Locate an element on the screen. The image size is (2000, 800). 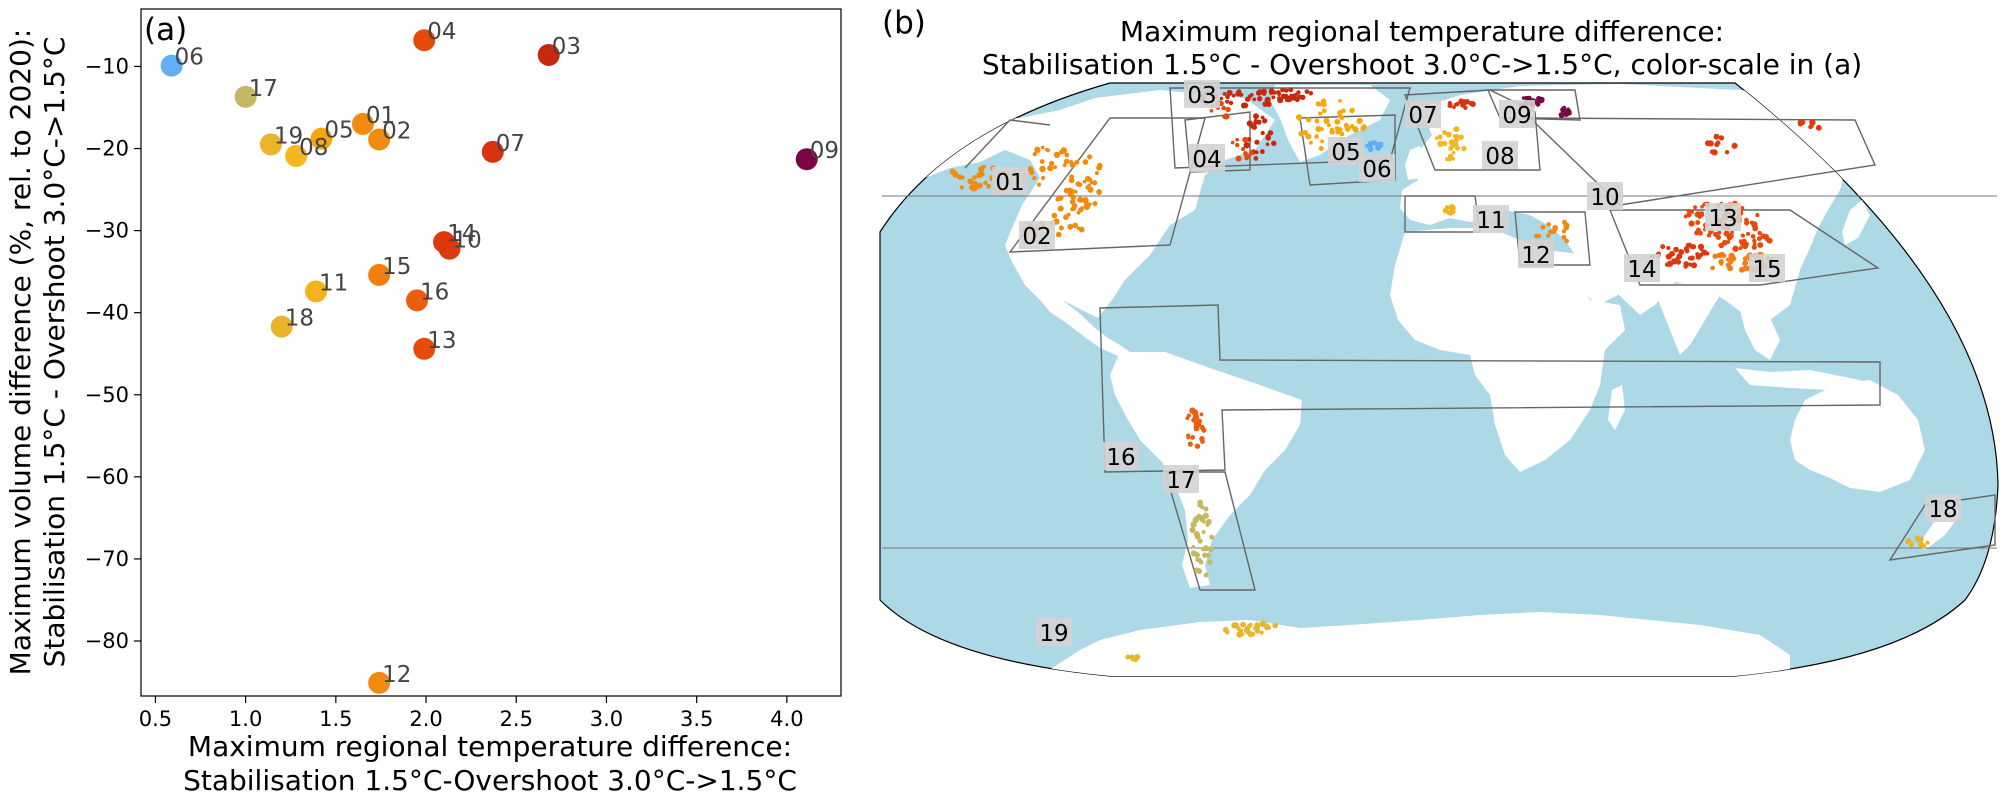
point-label-10: 10 is located at coordinates (467, 241).